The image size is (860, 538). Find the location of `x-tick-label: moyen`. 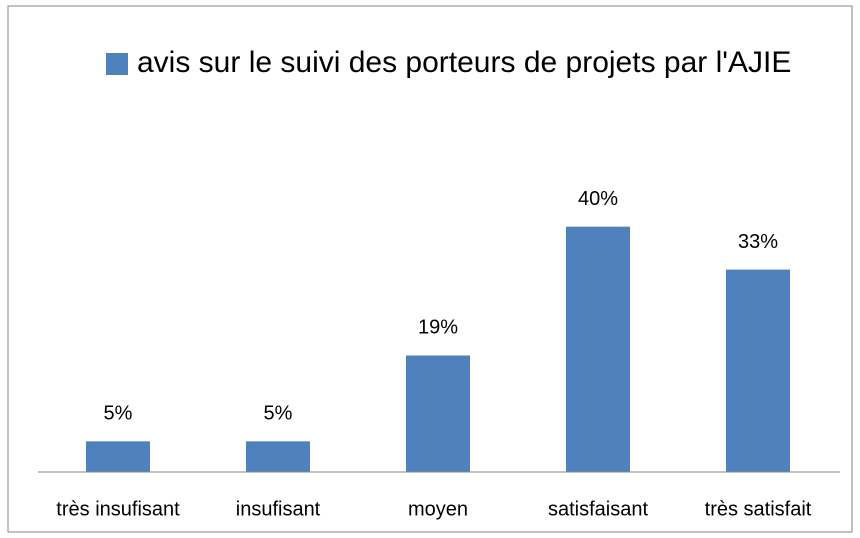

x-tick-label: moyen is located at coordinates (438, 509).